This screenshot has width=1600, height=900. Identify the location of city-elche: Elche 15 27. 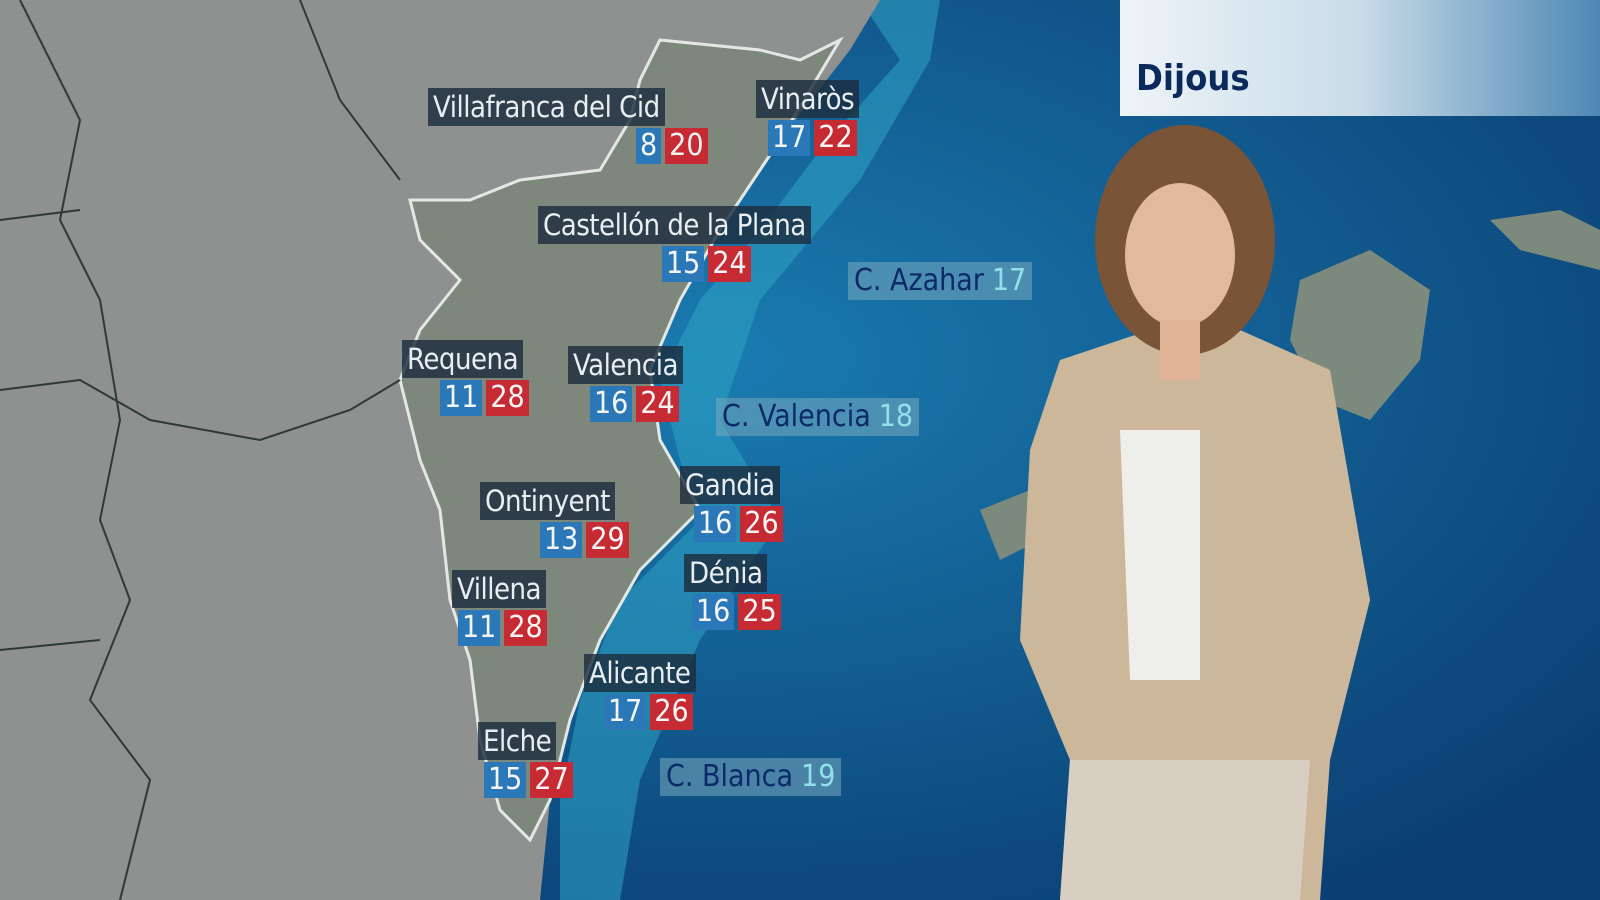
(525, 760).